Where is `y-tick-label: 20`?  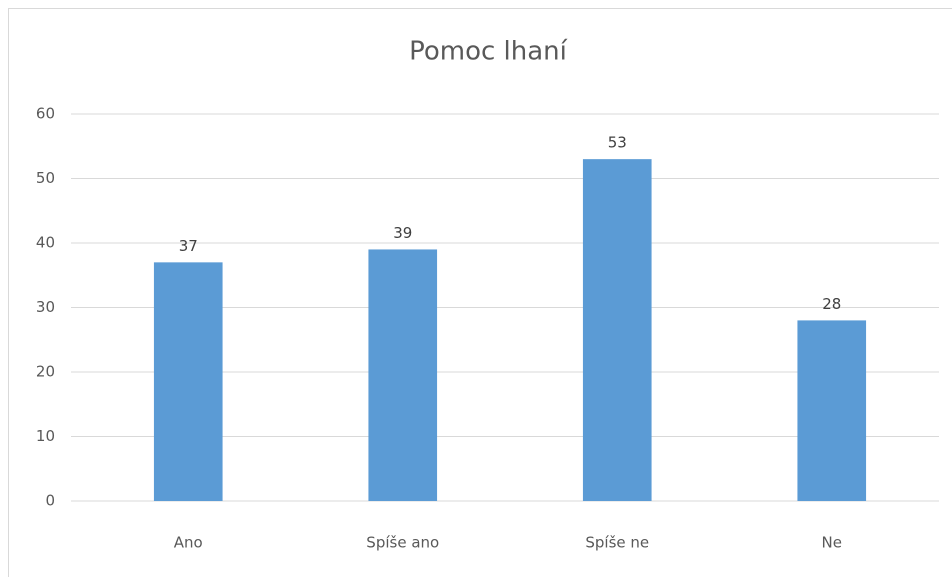 y-tick-label: 20 is located at coordinates (45, 372).